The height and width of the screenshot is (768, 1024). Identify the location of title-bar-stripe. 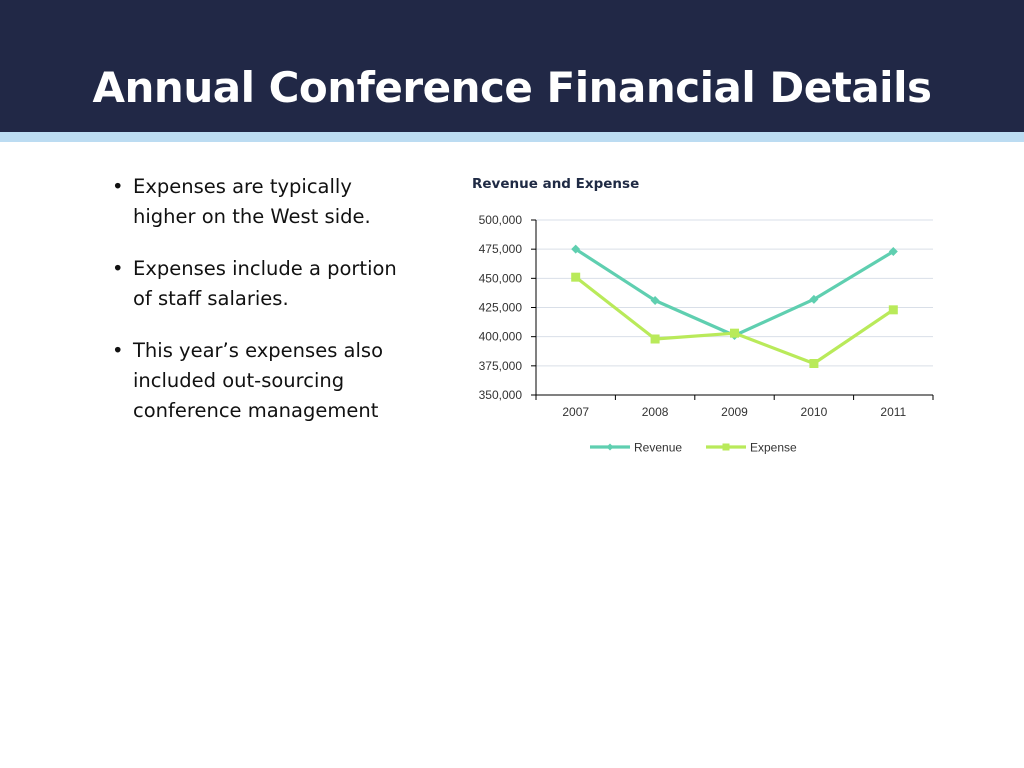
(512, 137).